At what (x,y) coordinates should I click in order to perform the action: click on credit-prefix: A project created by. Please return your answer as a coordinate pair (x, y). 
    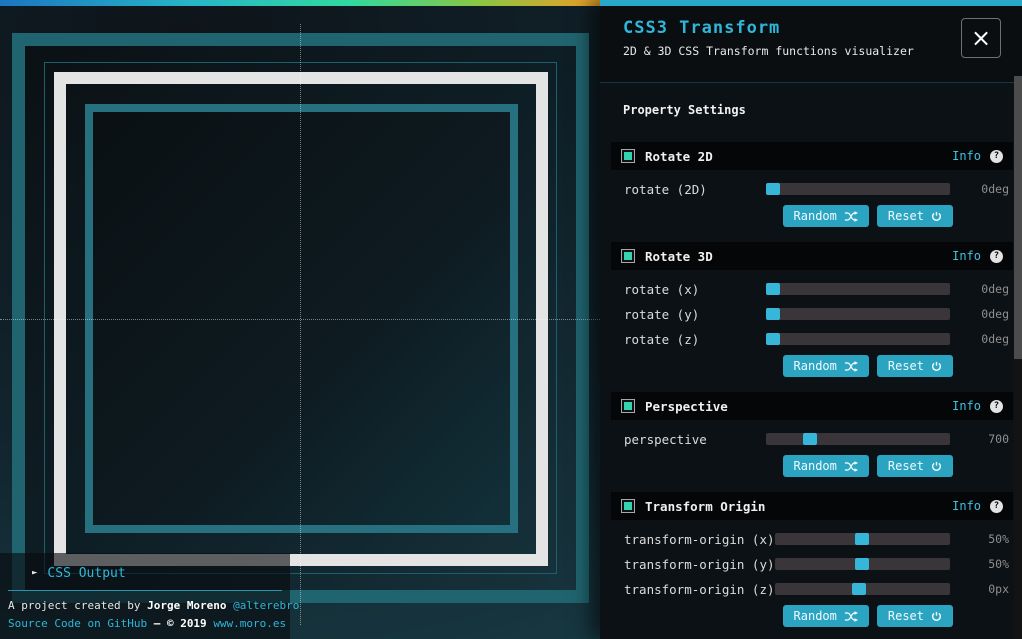
    Looking at the image, I should click on (78, 605).